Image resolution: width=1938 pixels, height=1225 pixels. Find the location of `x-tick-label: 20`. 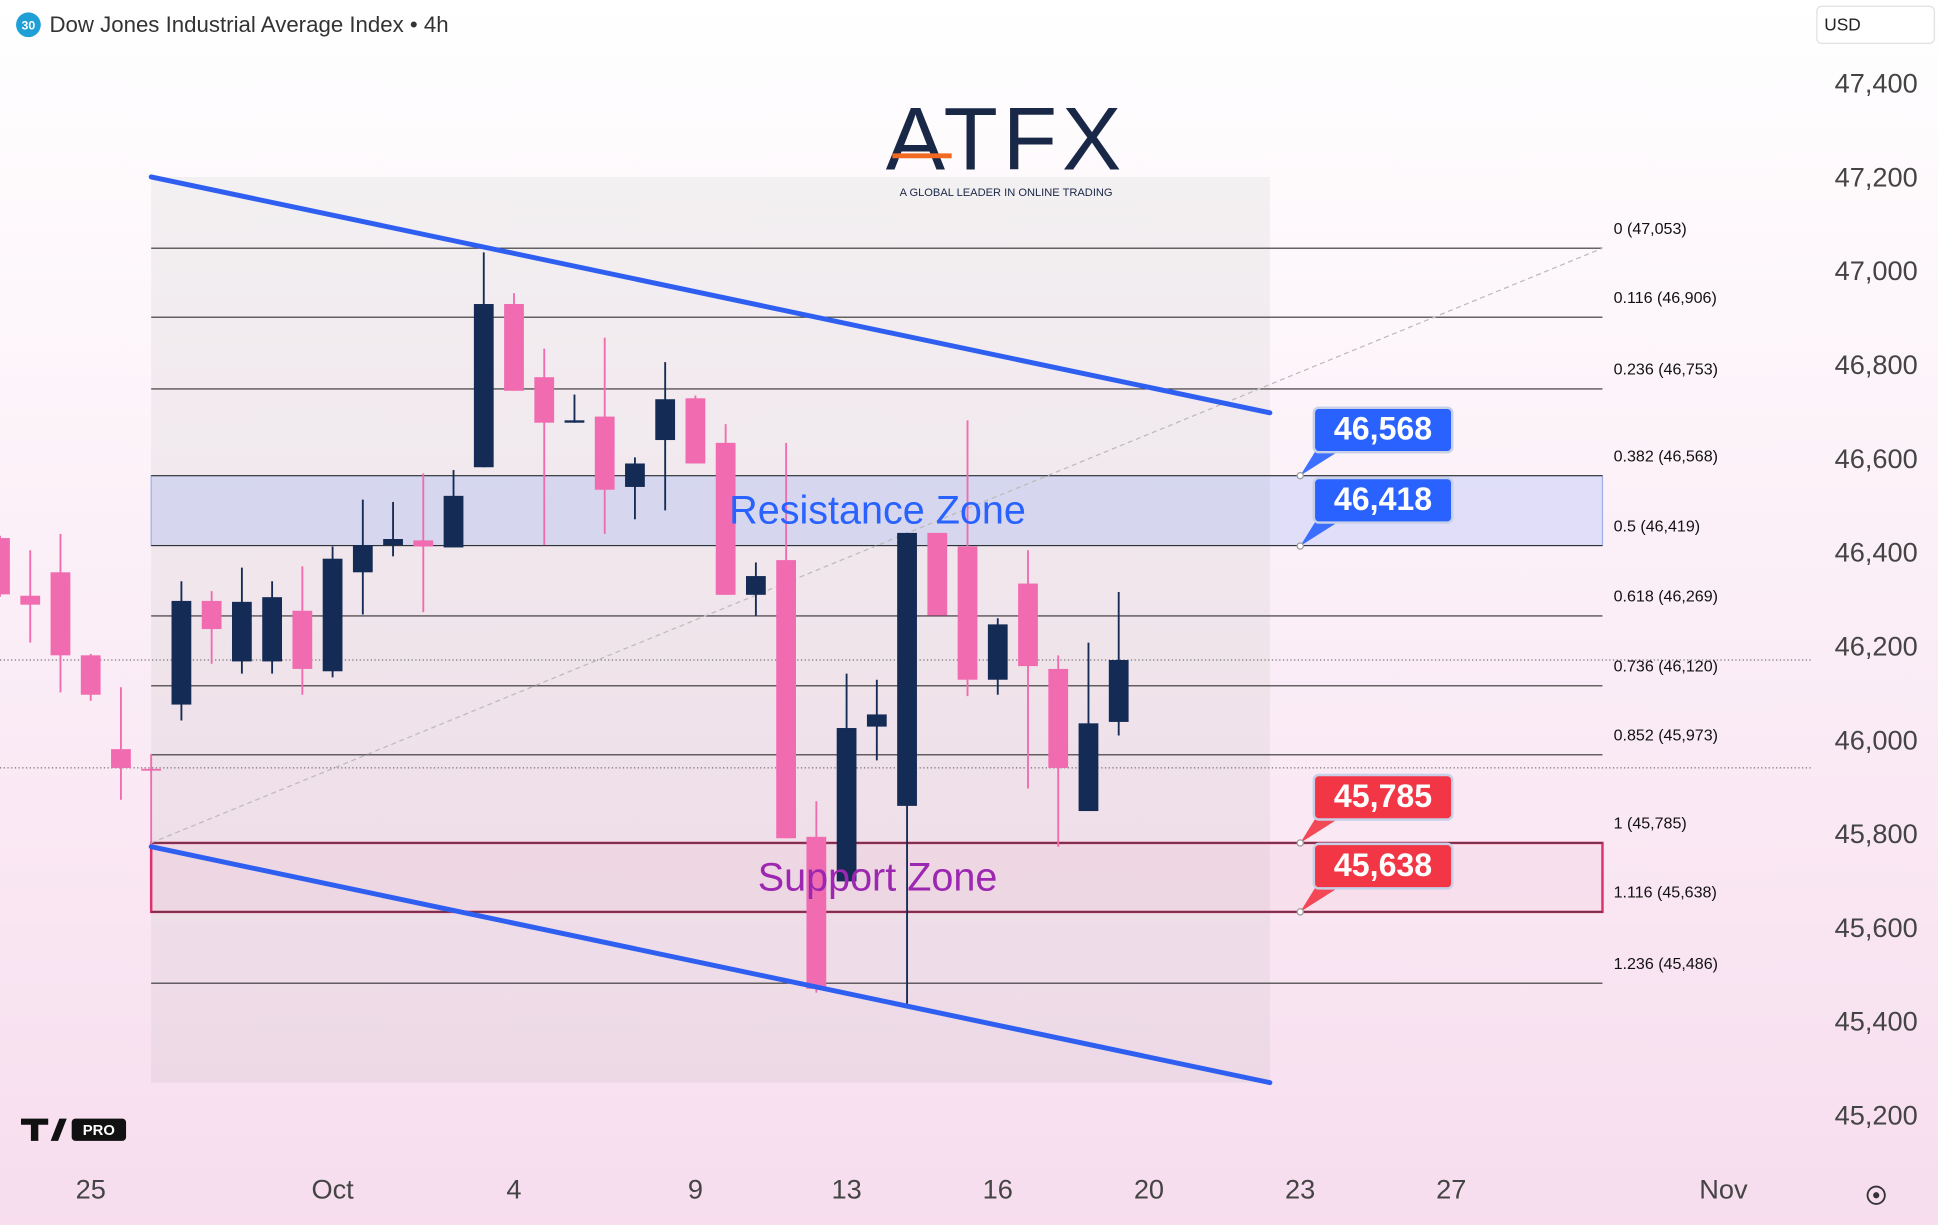

x-tick-label: 20 is located at coordinates (1149, 1189).